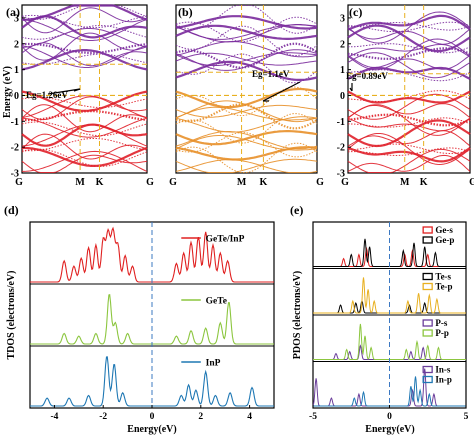  I want to click on x-tick-label: -4, so click(54, 417).